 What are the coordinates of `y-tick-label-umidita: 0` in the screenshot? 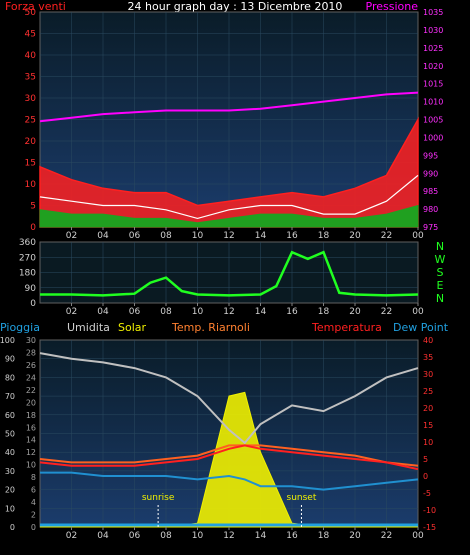 It's located at (33, 527).